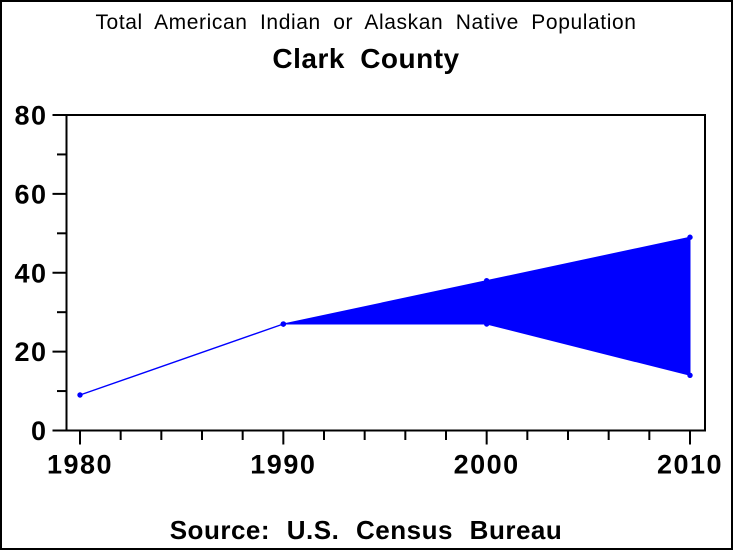 Image resolution: width=733 pixels, height=550 pixels. What do you see at coordinates (30, 352) in the screenshot?
I see `y-axis-tick-label: 20` at bounding box center [30, 352].